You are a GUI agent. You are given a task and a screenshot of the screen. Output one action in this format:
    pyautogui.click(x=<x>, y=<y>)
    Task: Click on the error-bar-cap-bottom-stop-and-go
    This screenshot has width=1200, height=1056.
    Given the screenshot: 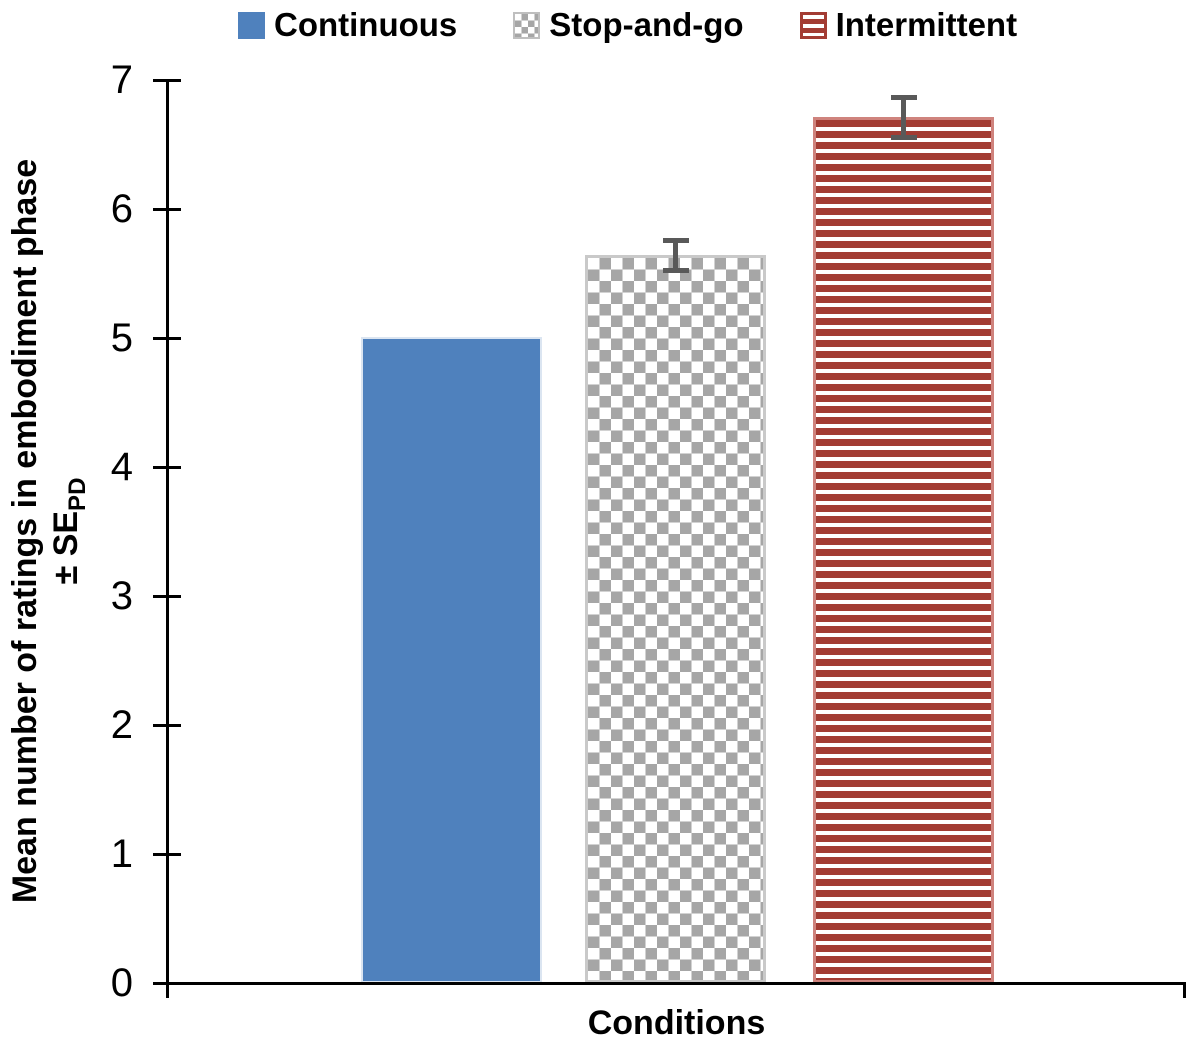 What is the action you would take?
    pyautogui.click(x=675, y=270)
    